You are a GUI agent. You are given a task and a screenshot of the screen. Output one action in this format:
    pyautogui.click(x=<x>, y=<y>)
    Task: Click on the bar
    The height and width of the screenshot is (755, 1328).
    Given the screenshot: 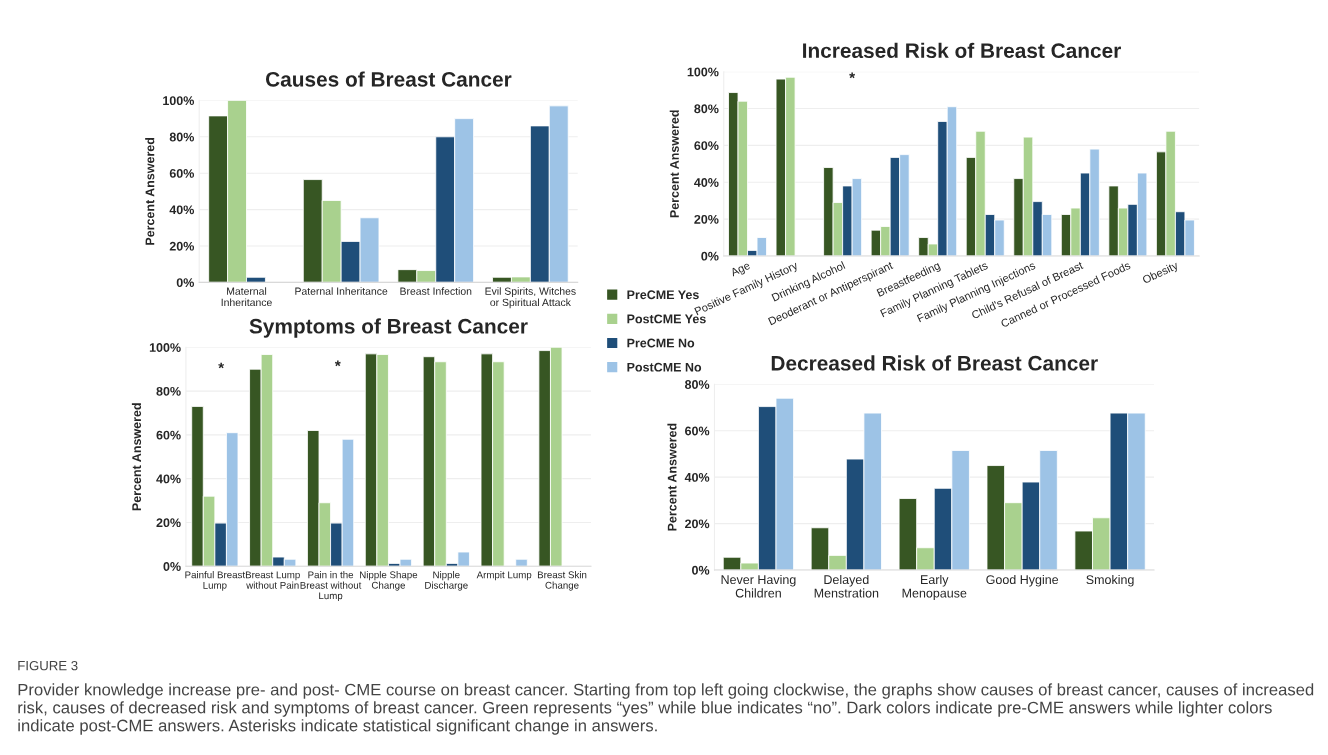 What is the action you would take?
    pyautogui.click(x=521, y=562)
    